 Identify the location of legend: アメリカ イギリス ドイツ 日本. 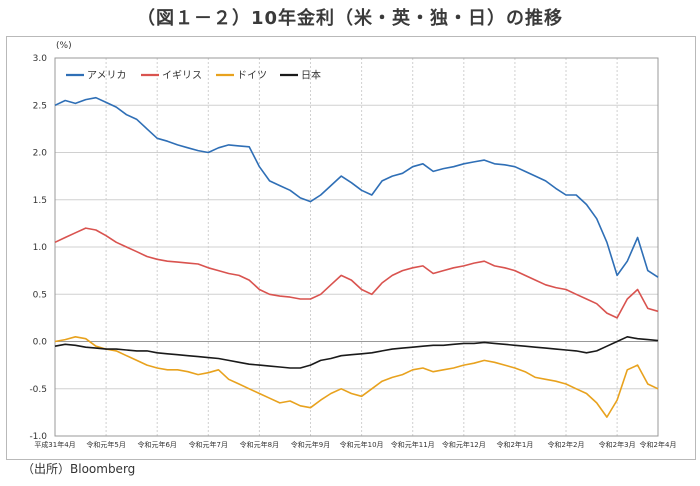
(193, 75).